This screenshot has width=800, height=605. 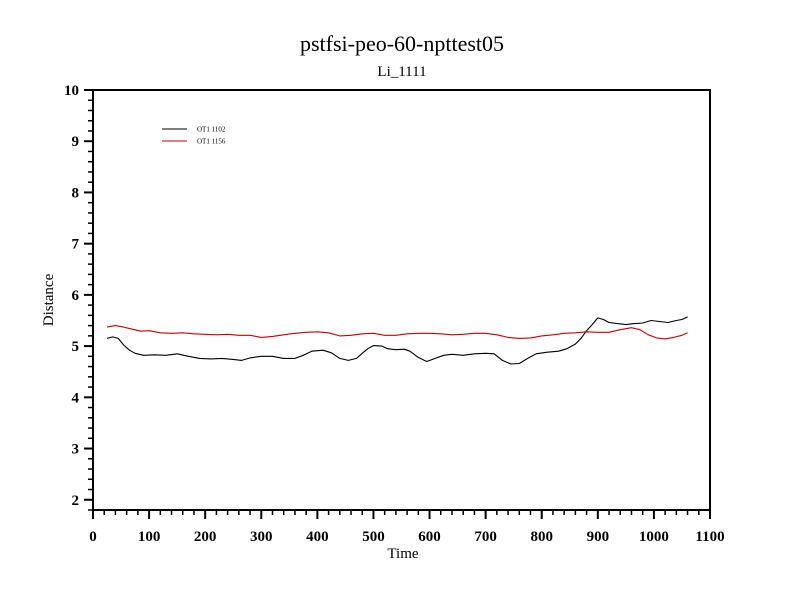 I want to click on x-tick-label: 300, so click(x=261, y=537).